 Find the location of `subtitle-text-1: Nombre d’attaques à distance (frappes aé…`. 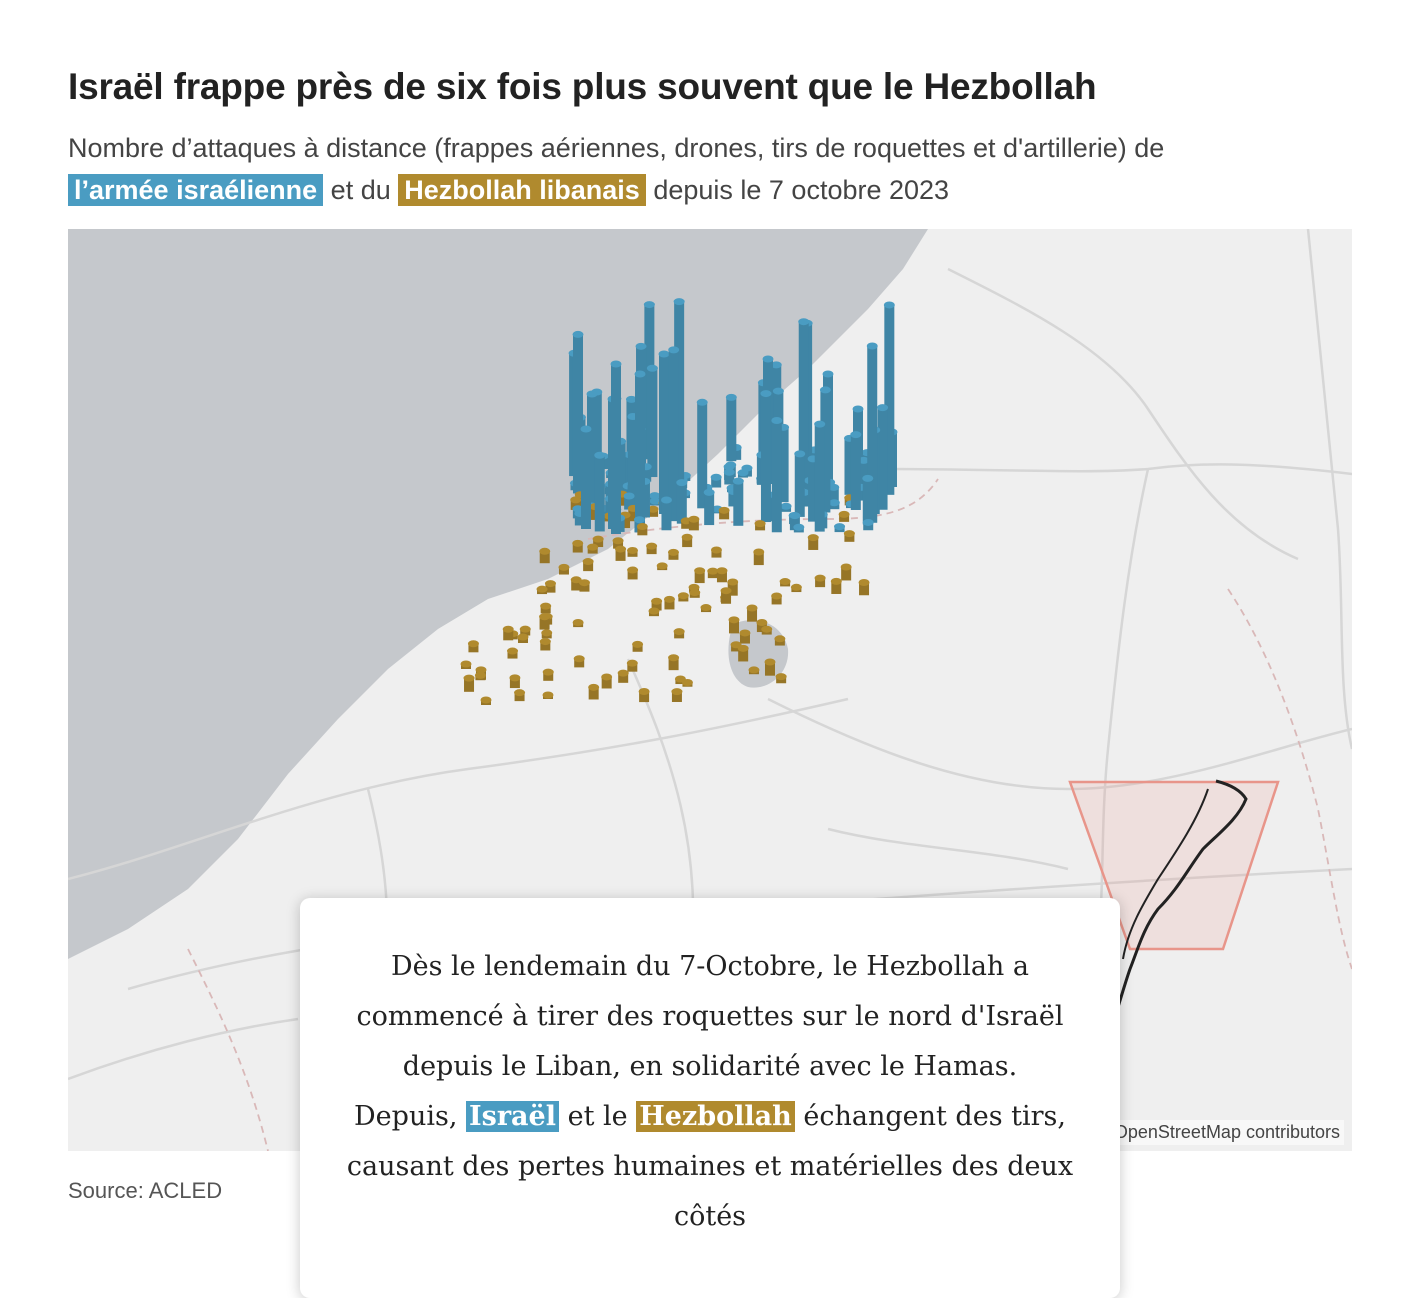

subtitle-text-1: Nombre d’attaques à distance (frappes aé… is located at coordinates (616, 148).